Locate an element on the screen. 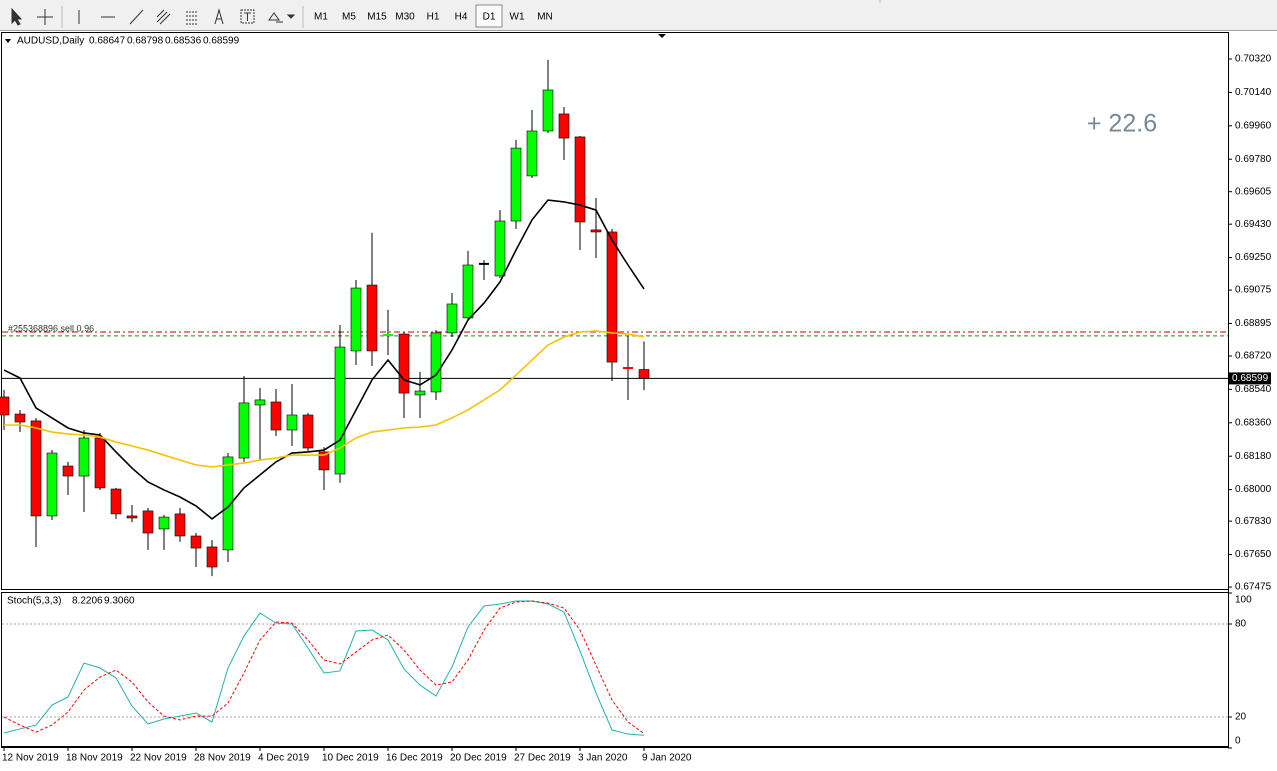 The height and width of the screenshot is (771, 1277). low-value: 0.68536 is located at coordinates (183, 41).